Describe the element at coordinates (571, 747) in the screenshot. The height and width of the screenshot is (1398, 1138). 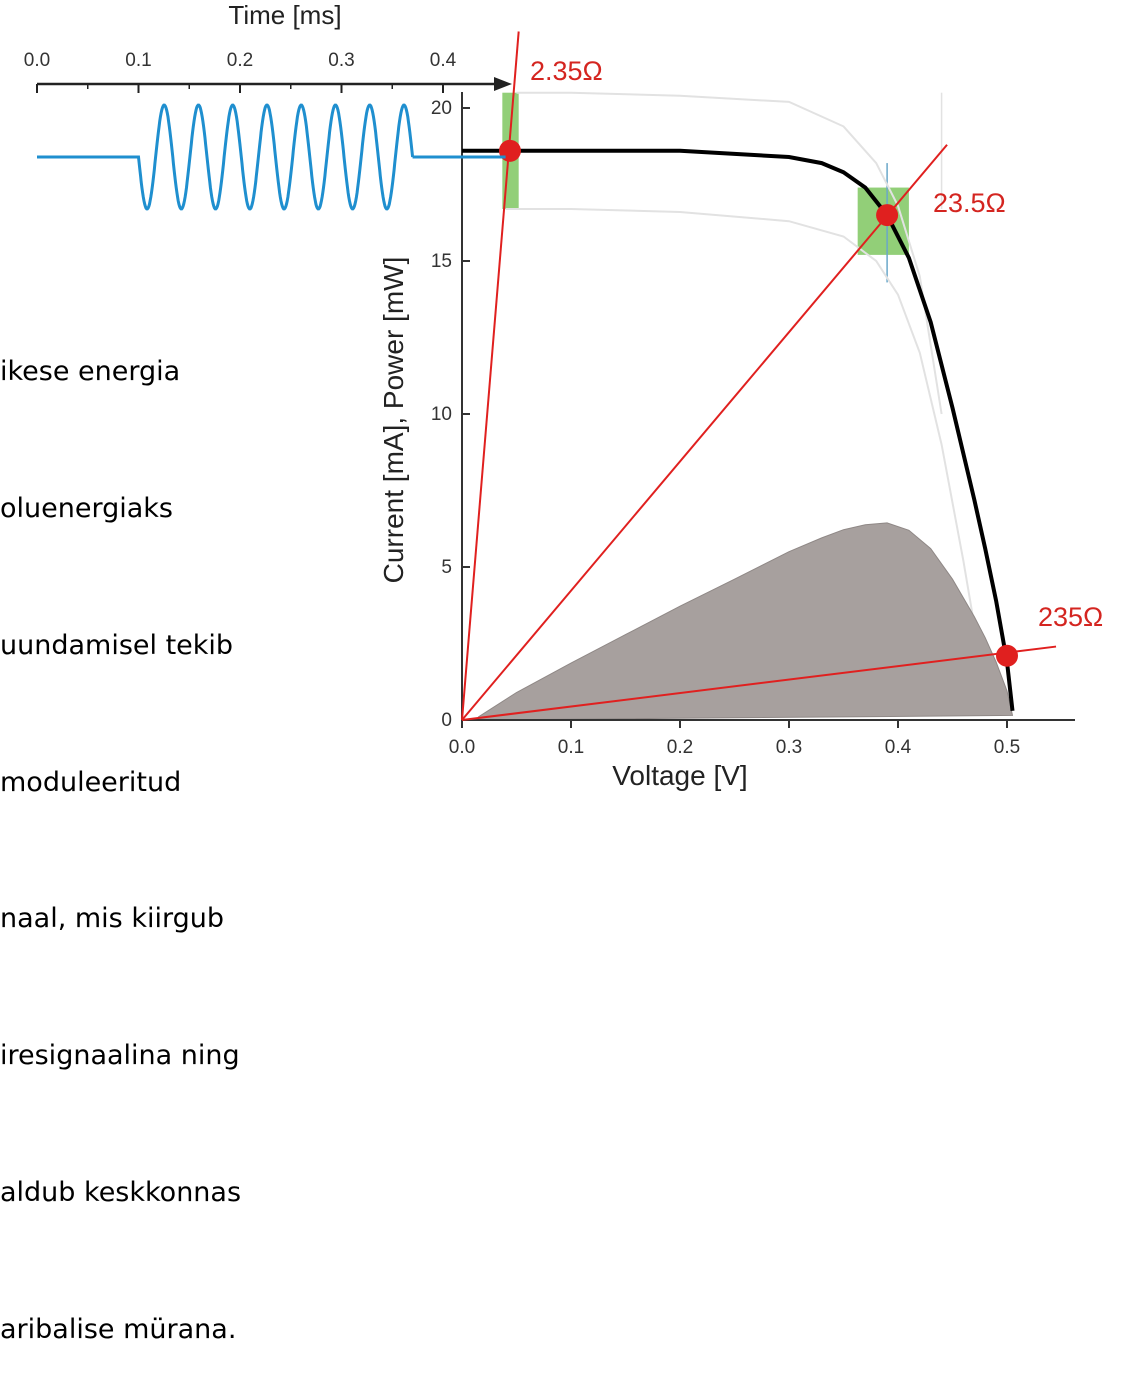
I see `x-tick-label: 0.1` at that location.